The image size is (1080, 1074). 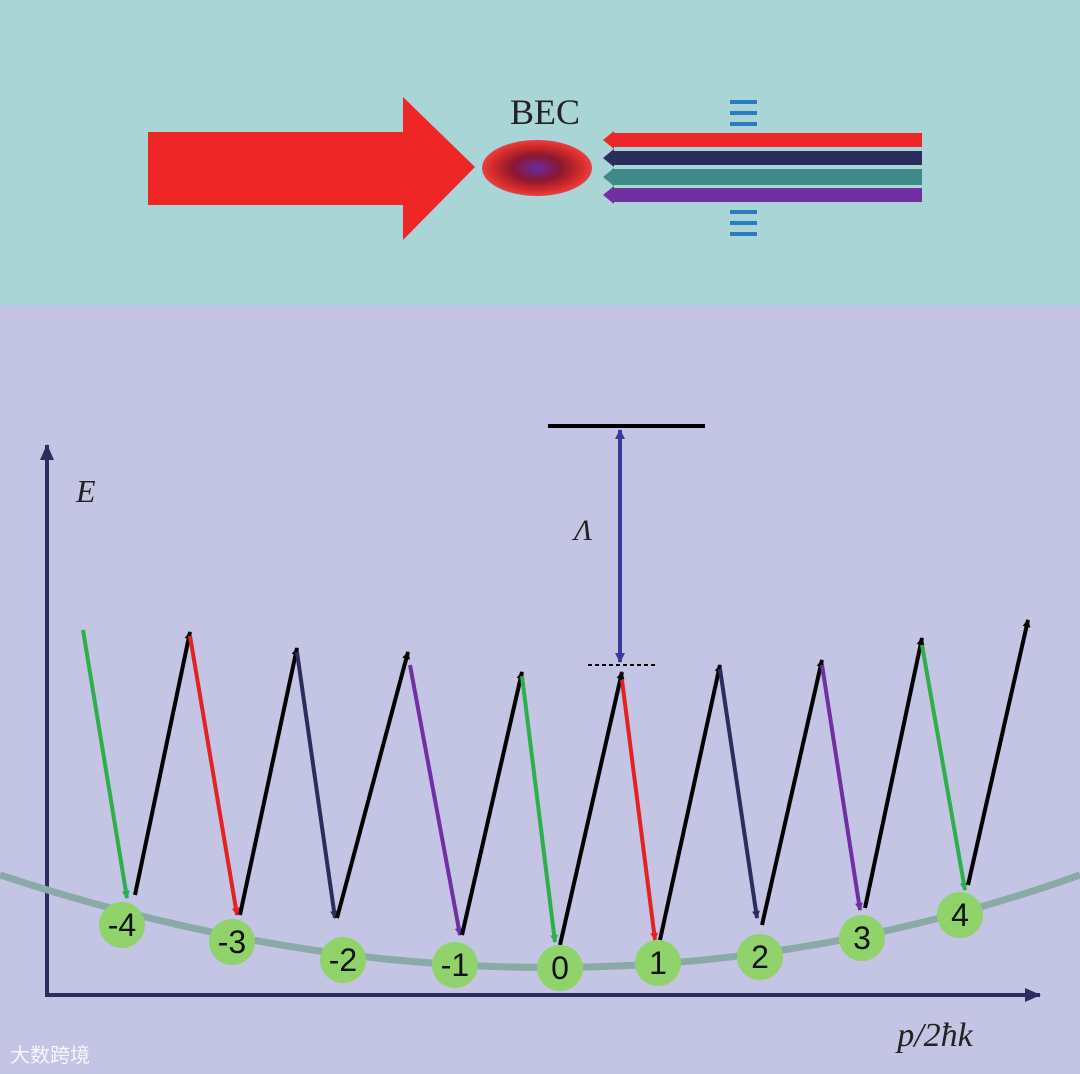 What do you see at coordinates (762, 167) in the screenshot?
I see `scattered-beams` at bounding box center [762, 167].